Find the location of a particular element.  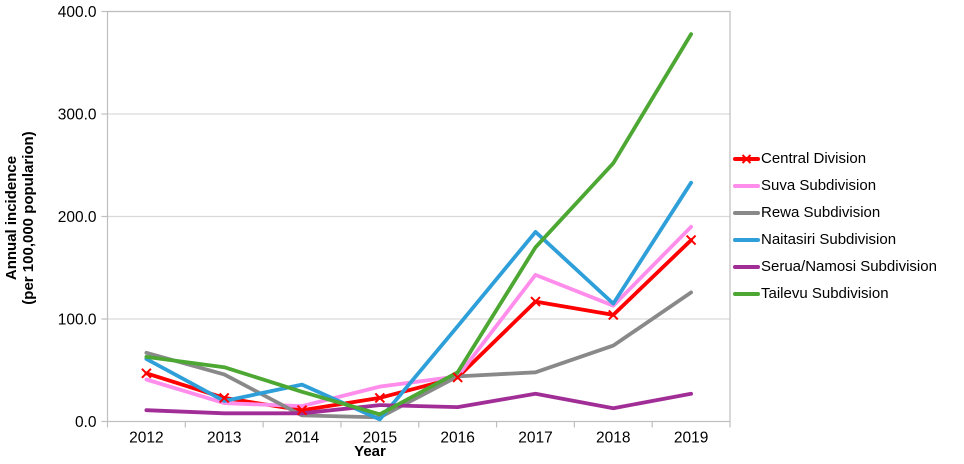

legend-label: Central Division is located at coordinates (814, 158).